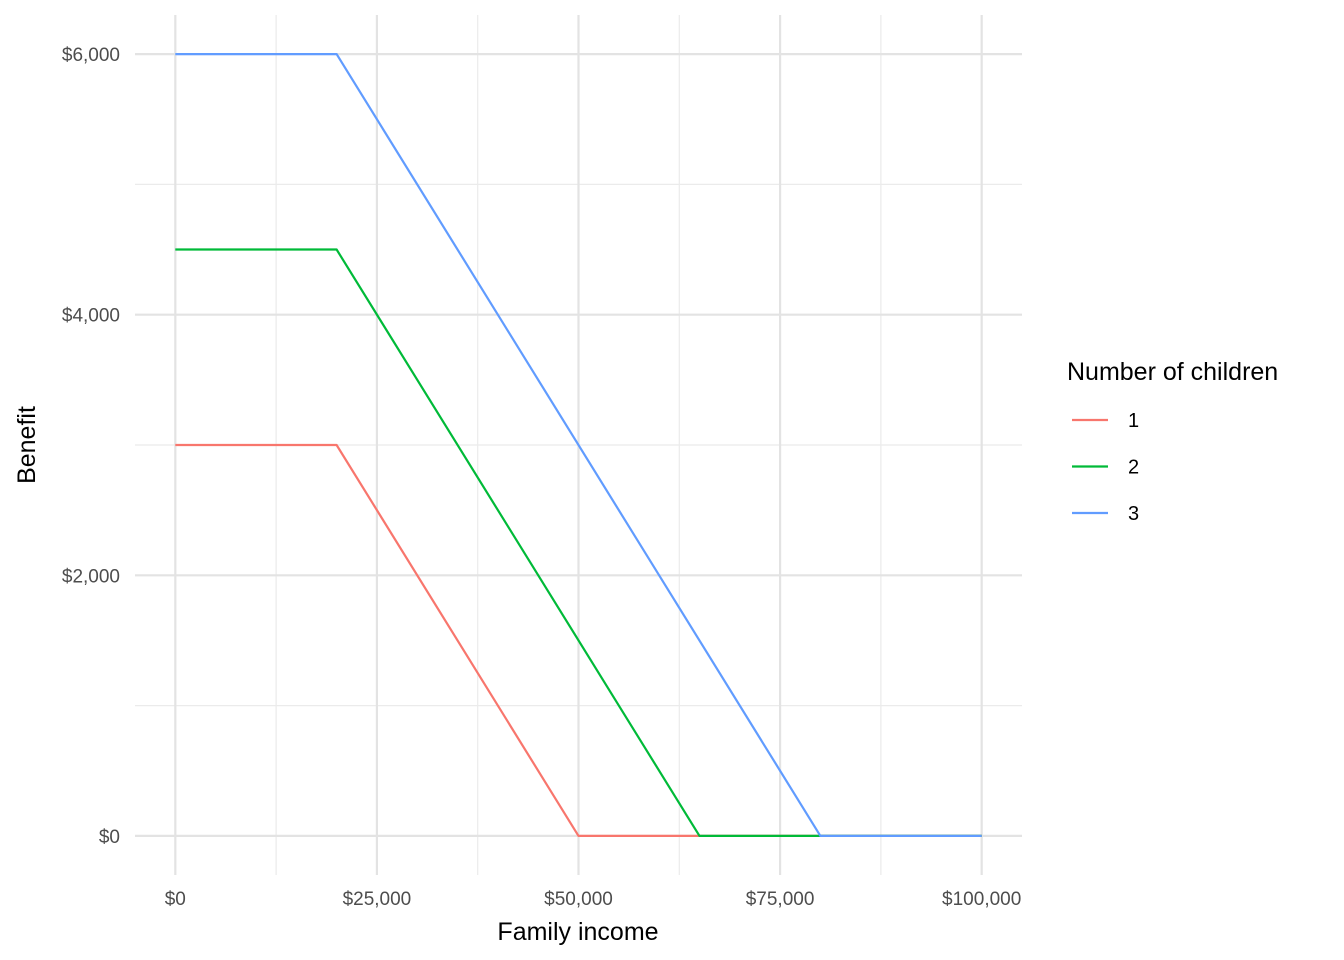  I want to click on x-tick-labels: $0 $25,000 $50,000 $75,000 $100,000, so click(593, 899).